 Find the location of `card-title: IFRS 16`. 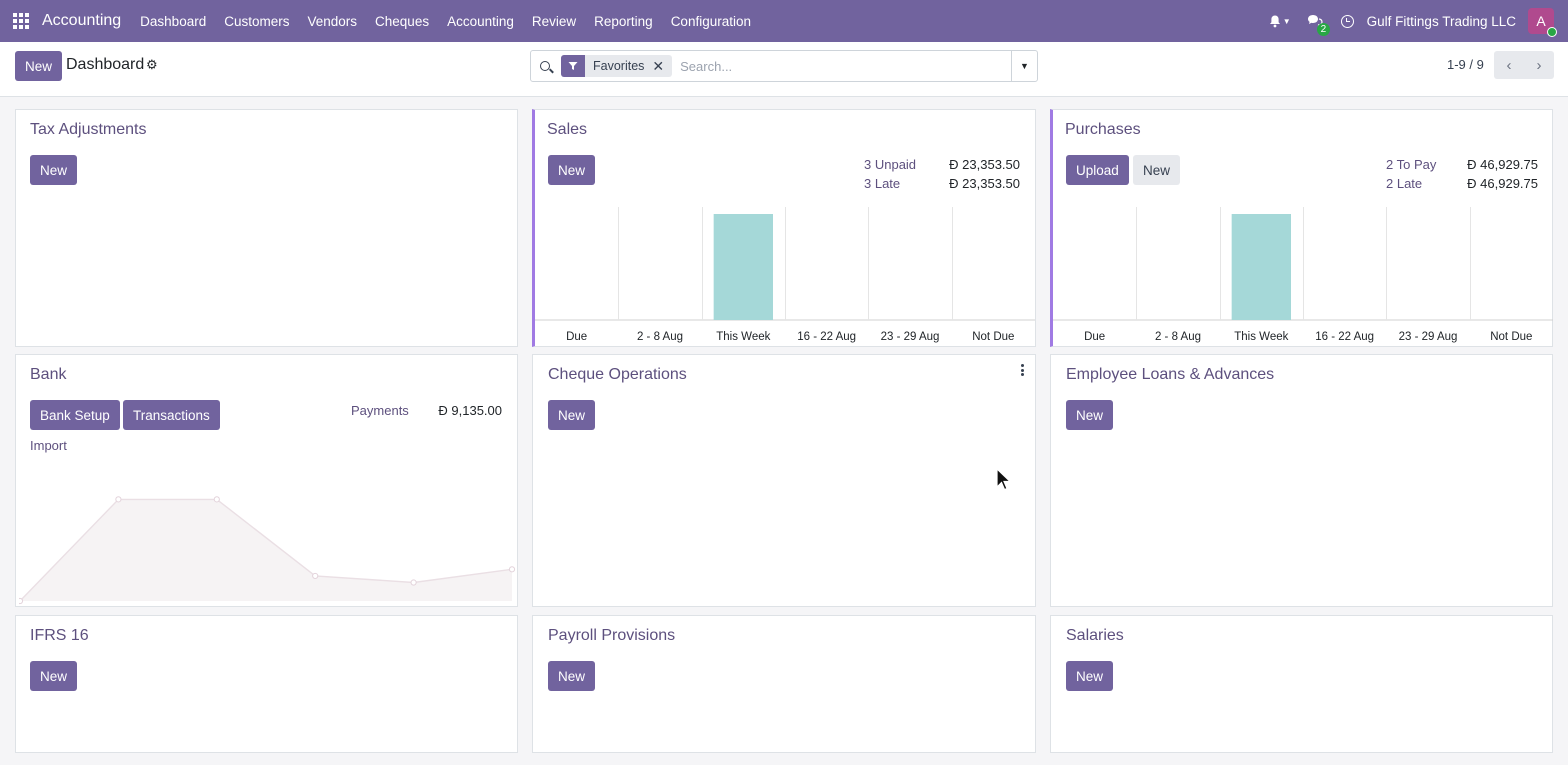

card-title: IFRS 16 is located at coordinates (59, 635).